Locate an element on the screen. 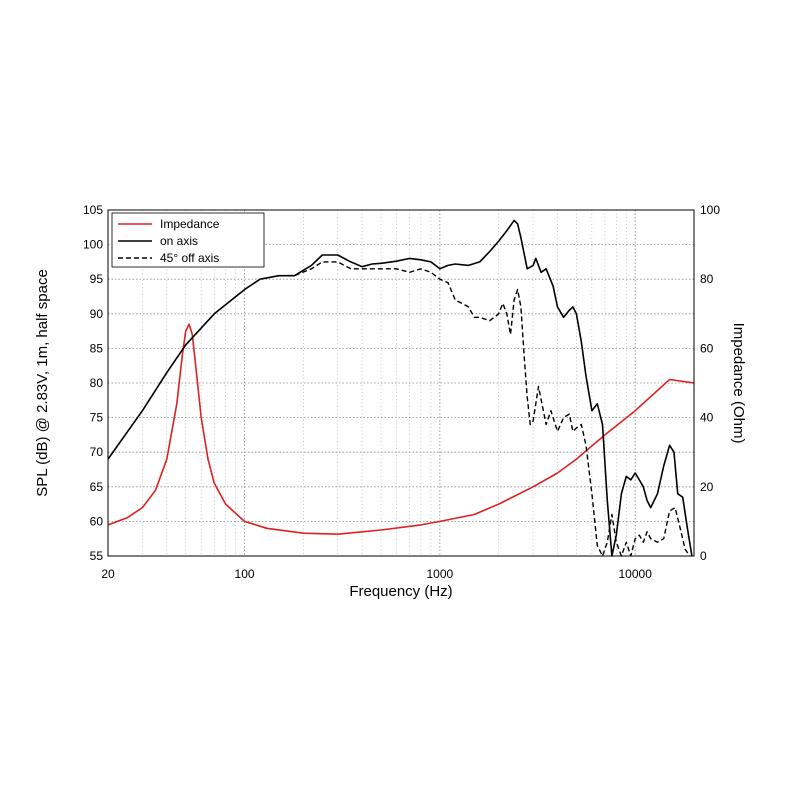 Image resolution: width=800 pixels, height=800 pixels. y-axis-left-title: SPL (dB) @ 2.83V, 1m, half space is located at coordinates (42, 383).